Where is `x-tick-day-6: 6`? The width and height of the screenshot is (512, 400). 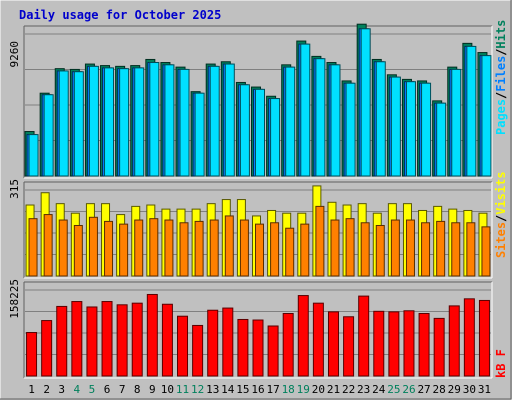
x-tick-day-6: 6 is located at coordinates (107, 389).